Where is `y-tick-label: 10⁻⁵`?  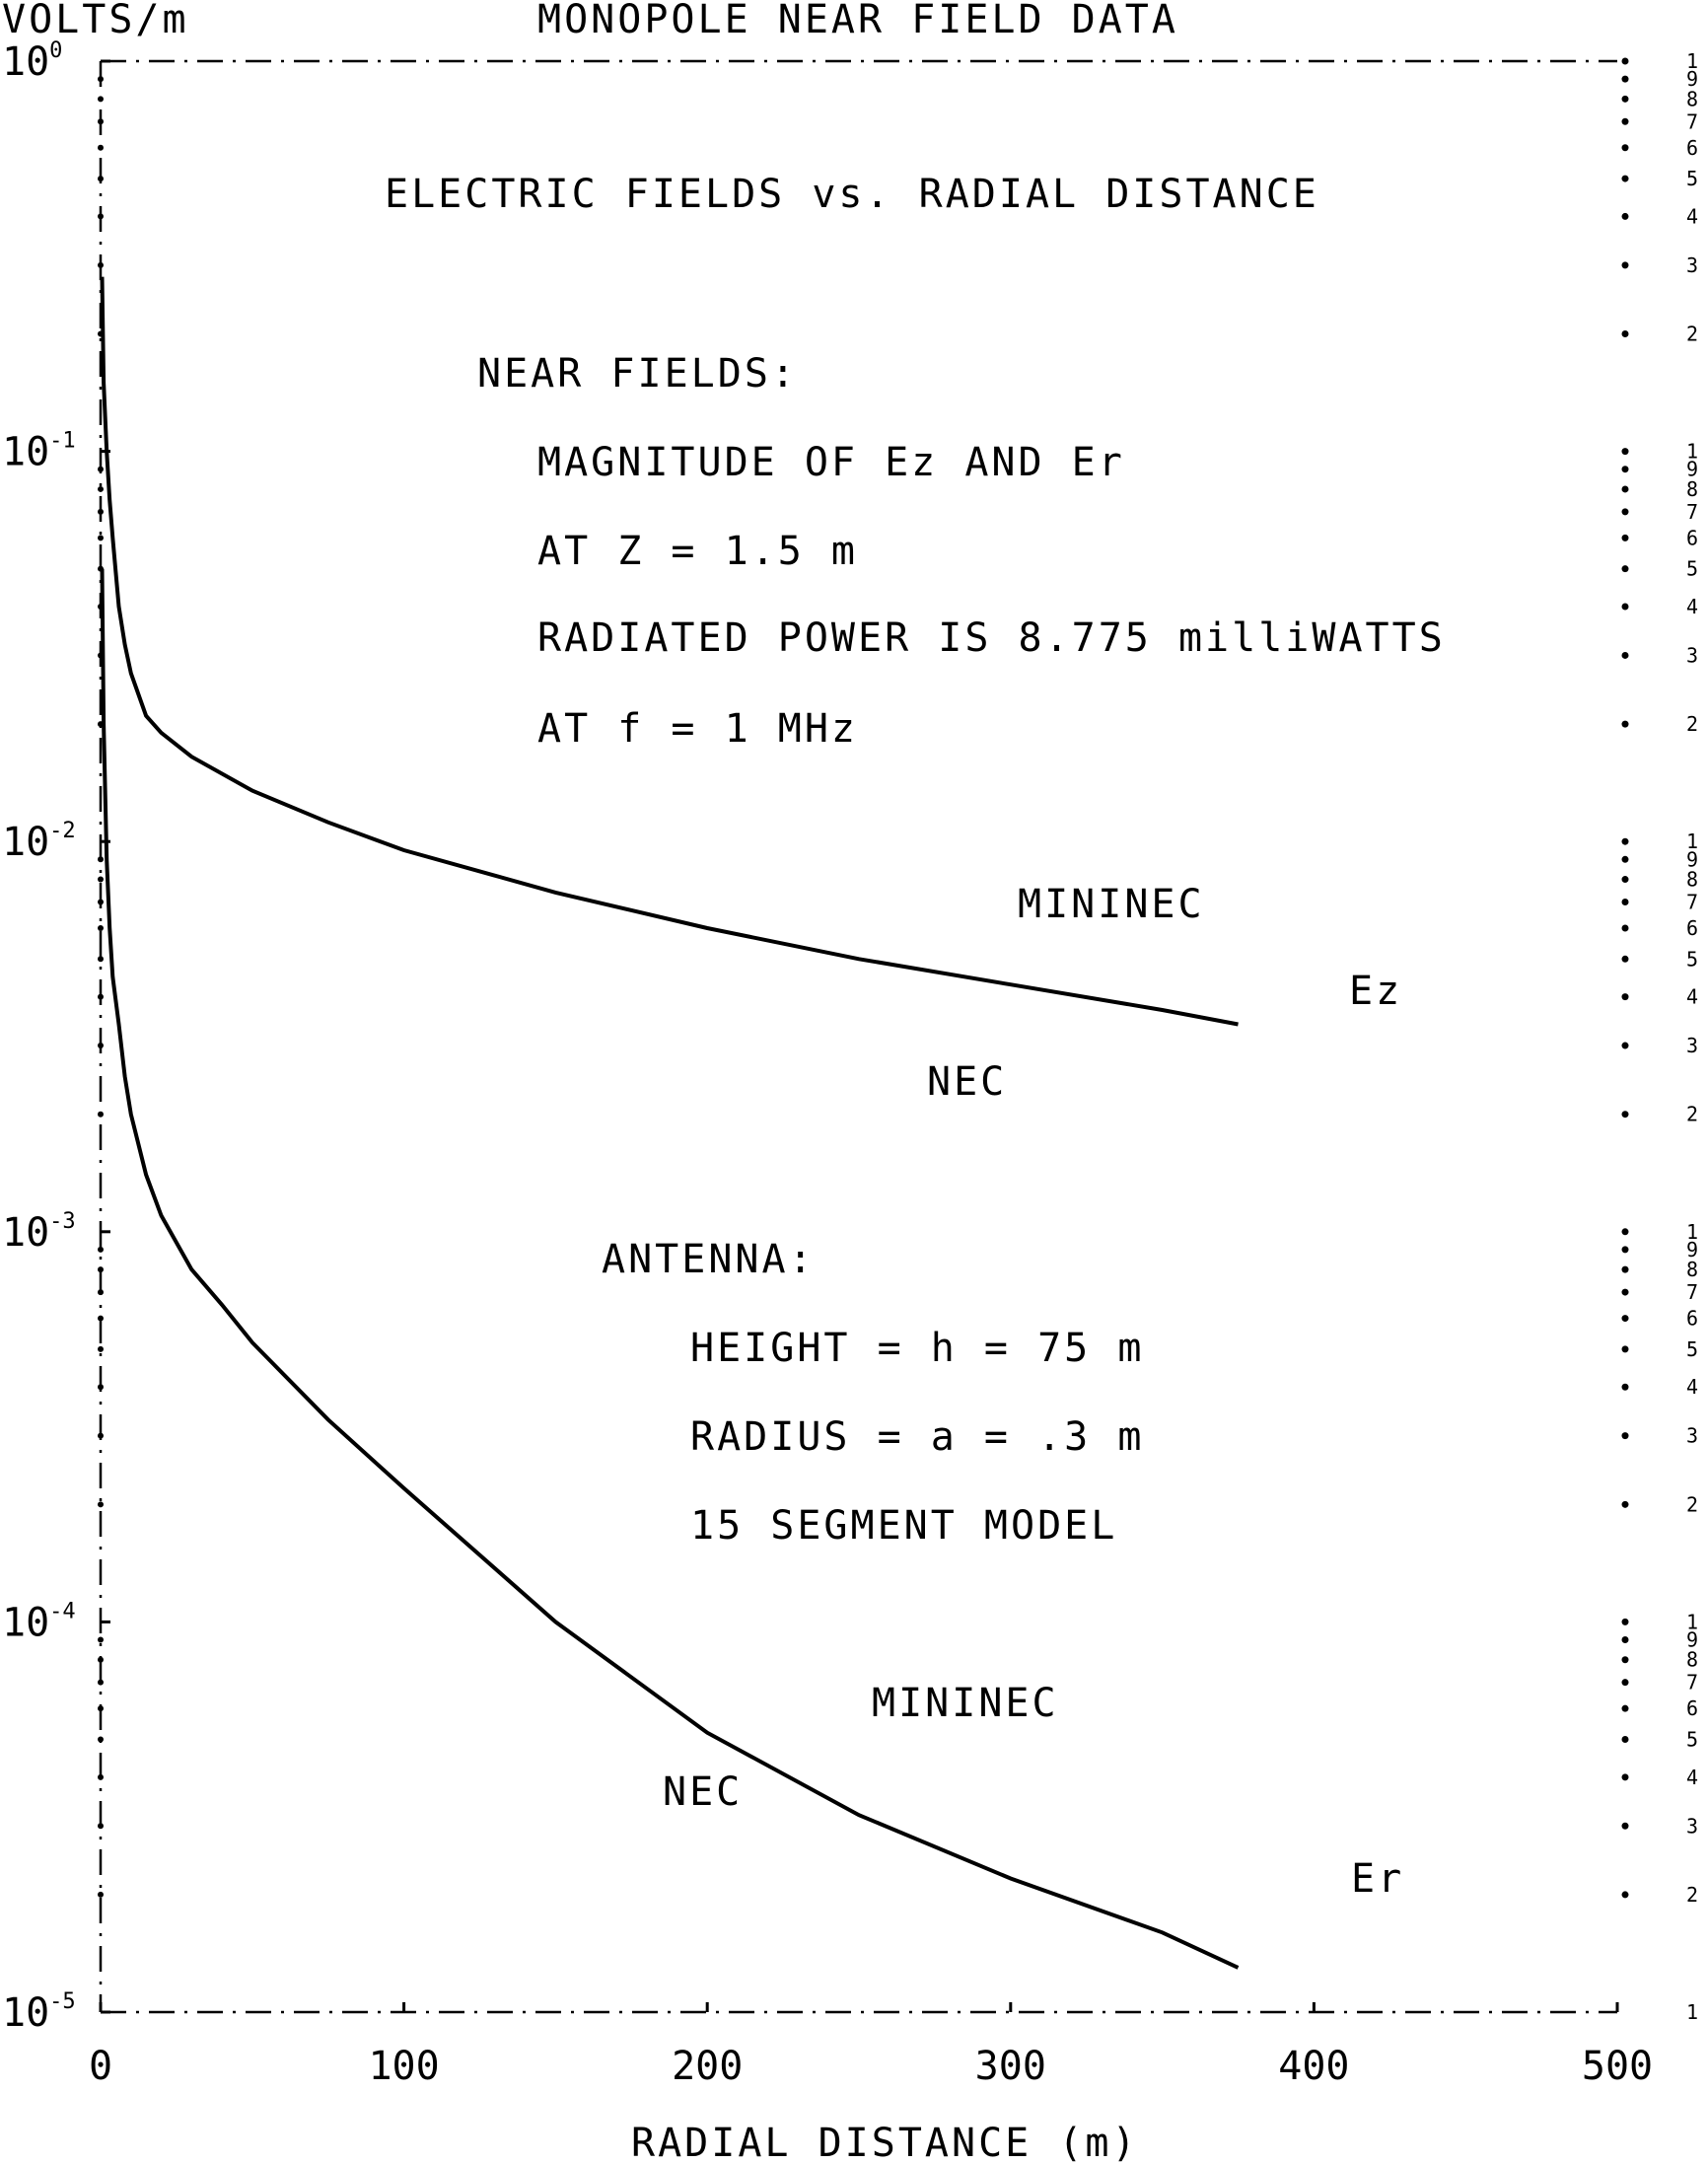 y-tick-label: 10⁻⁵ is located at coordinates (39, 2013).